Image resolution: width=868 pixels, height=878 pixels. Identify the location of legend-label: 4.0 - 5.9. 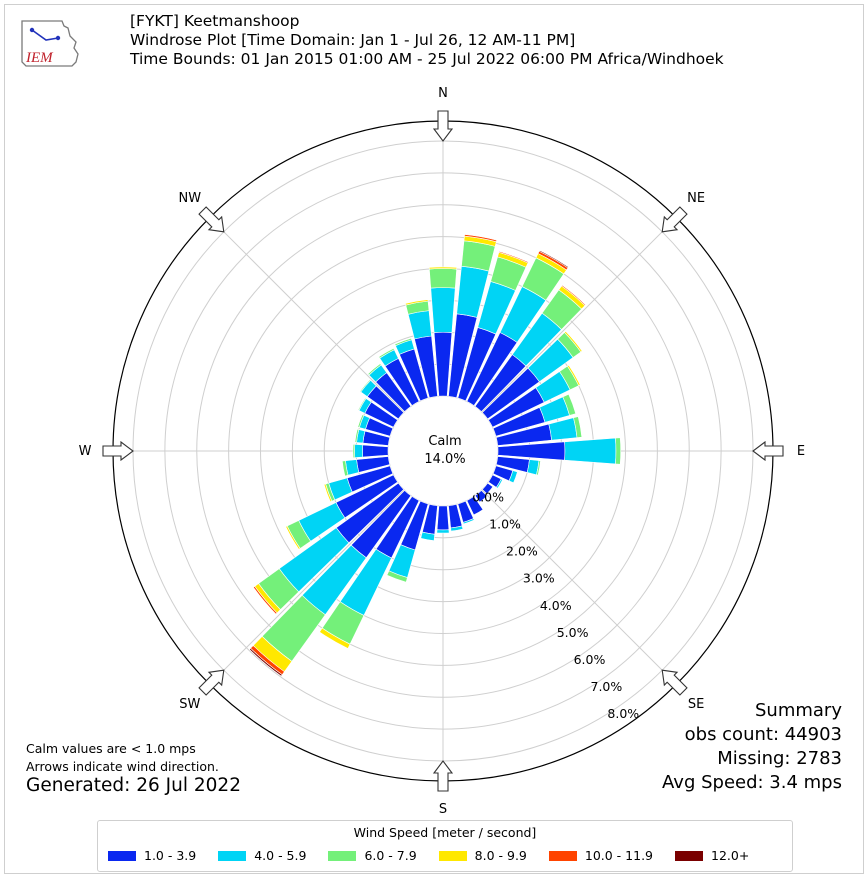
(280, 855).